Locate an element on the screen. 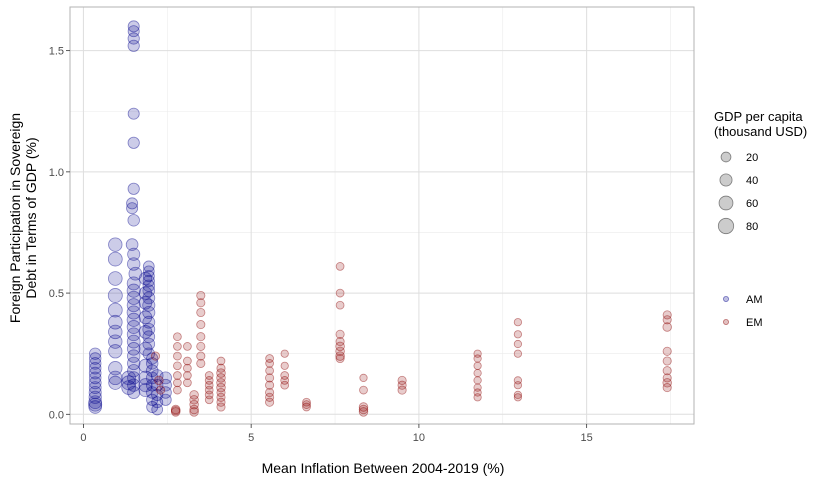  color-legend-label-am: AM is located at coordinates (754, 300).